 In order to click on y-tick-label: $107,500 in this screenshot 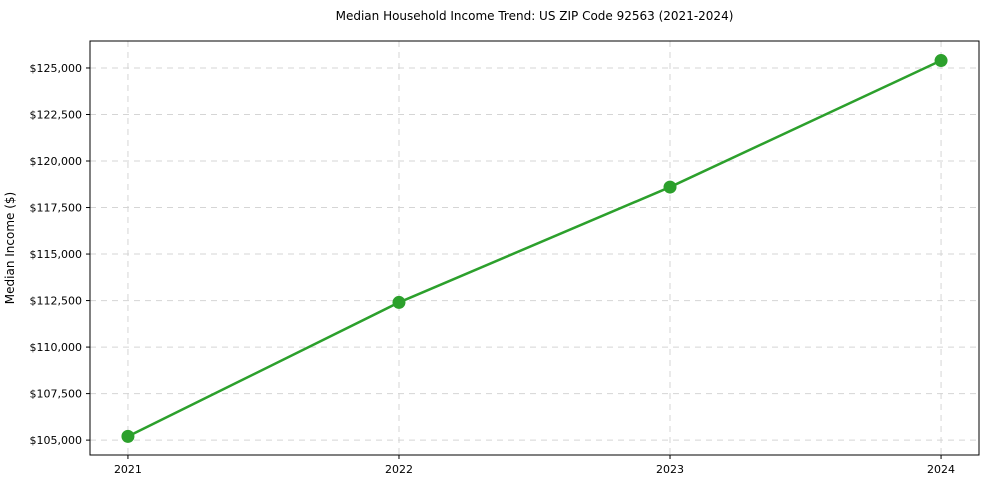, I will do `click(56, 394)`.